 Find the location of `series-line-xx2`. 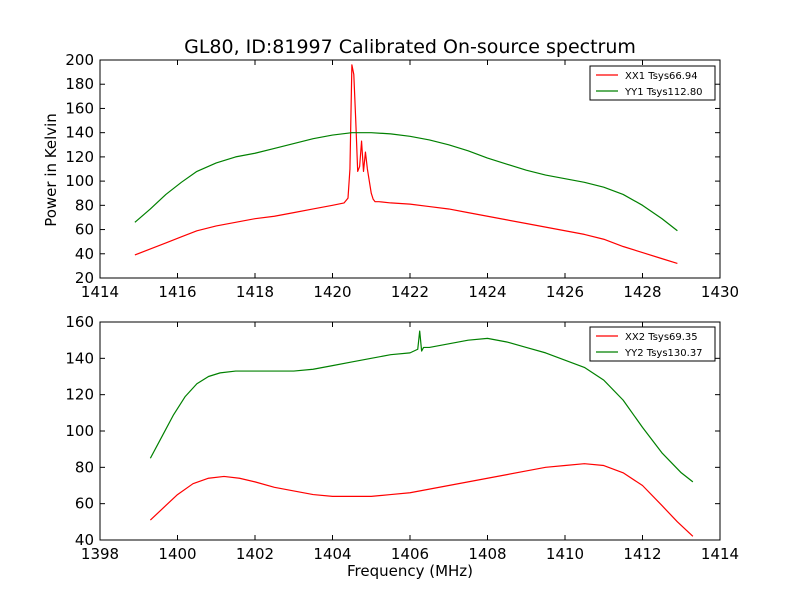

series-line-xx2 is located at coordinates (421, 500).